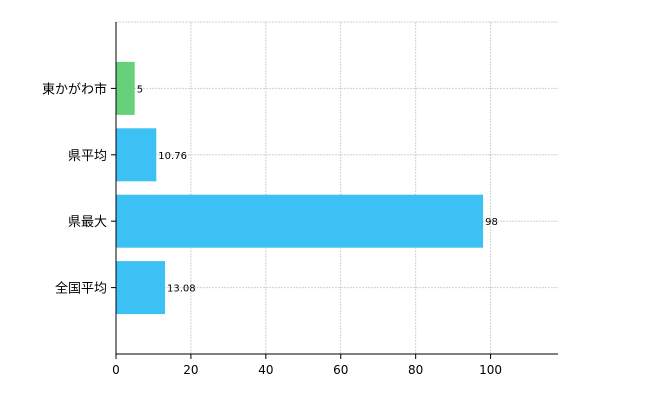 Image resolution: width=650 pixels, height=400 pixels. What do you see at coordinates (81, 289) in the screenshot?
I see `category-label-3: 全国平均` at bounding box center [81, 289].